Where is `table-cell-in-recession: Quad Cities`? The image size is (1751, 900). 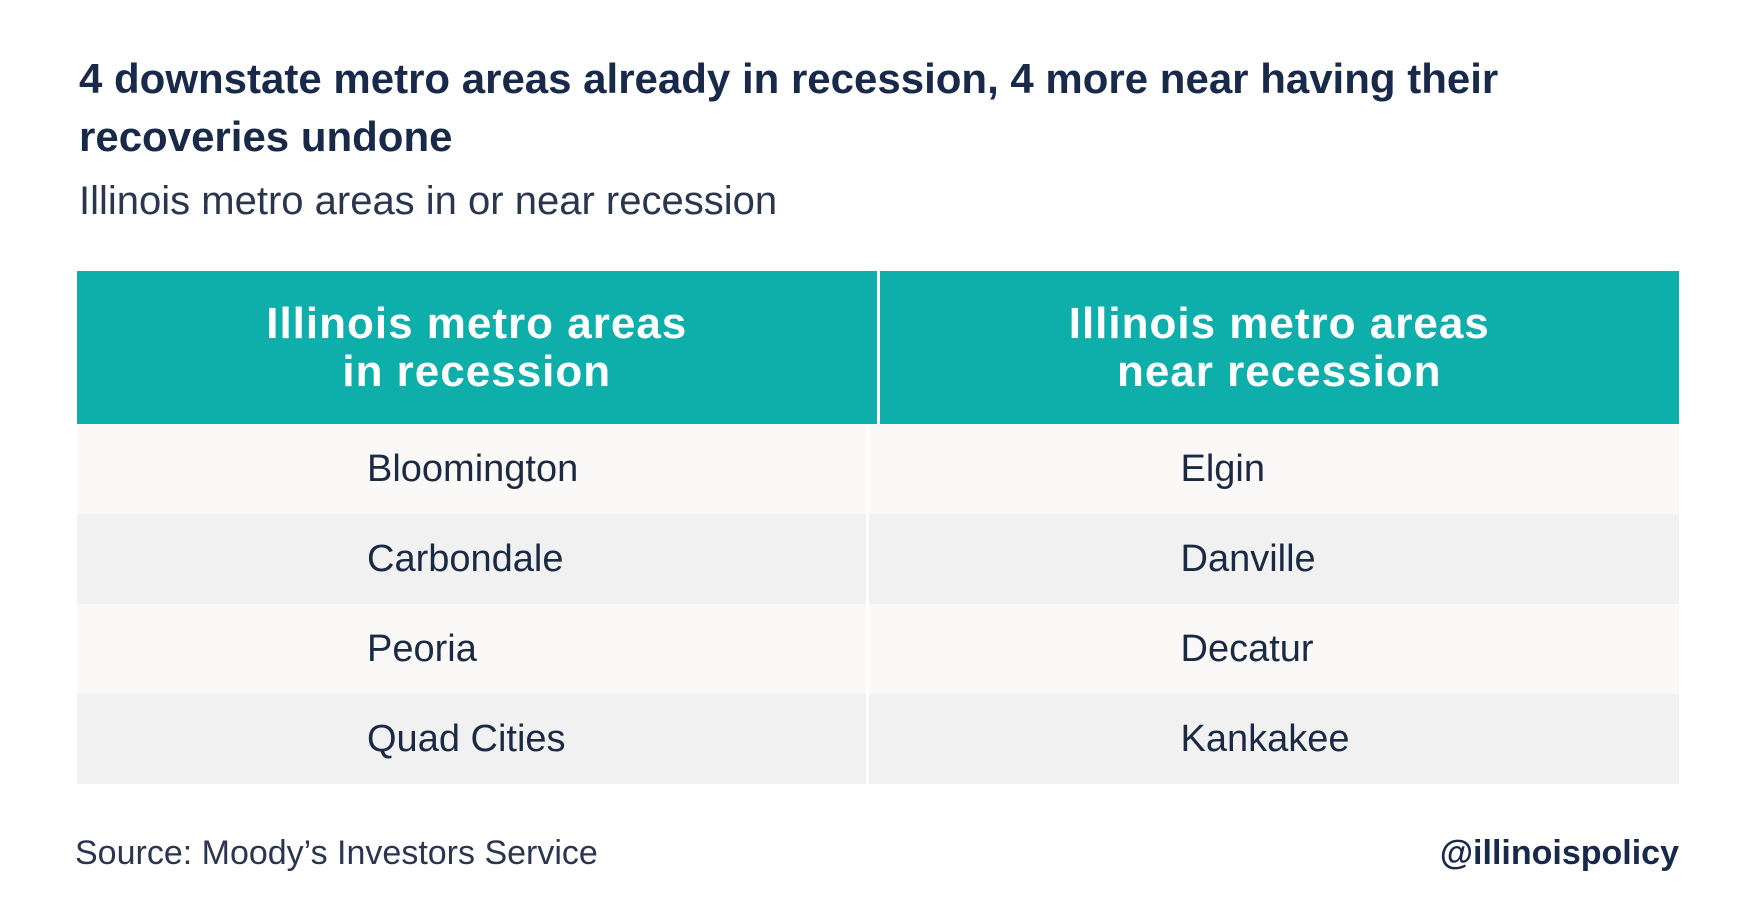
table-cell-in-recession: Quad Cities is located at coordinates (466, 738).